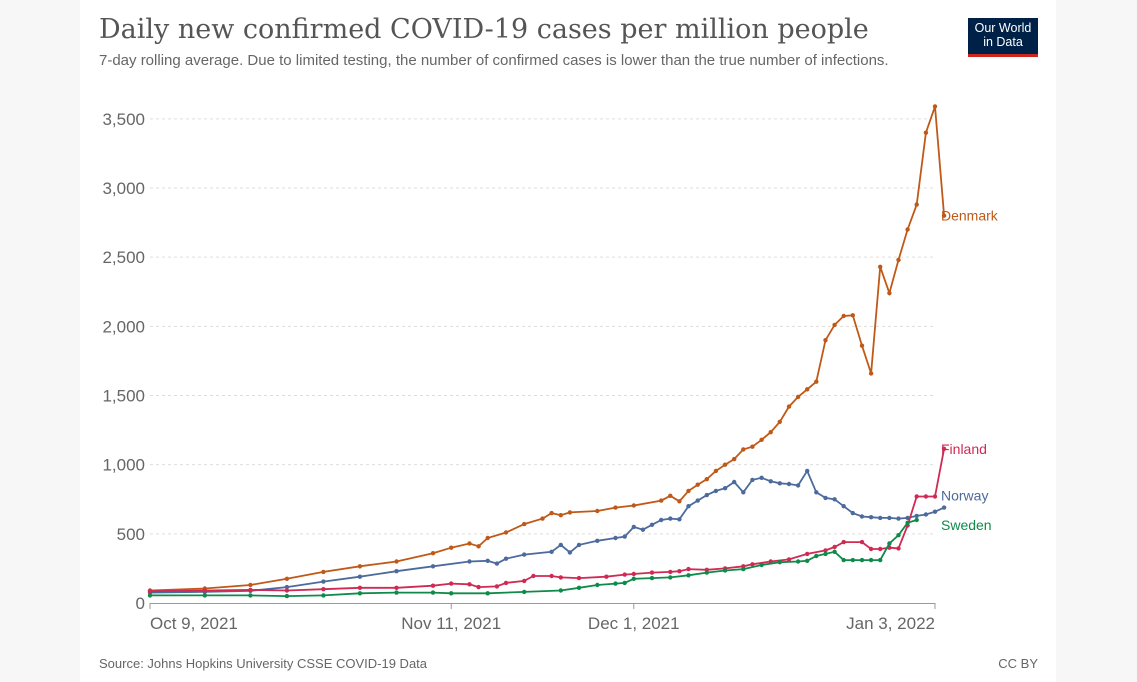  What do you see at coordinates (123, 326) in the screenshot?
I see `y-tick-label: 2,000` at bounding box center [123, 326].